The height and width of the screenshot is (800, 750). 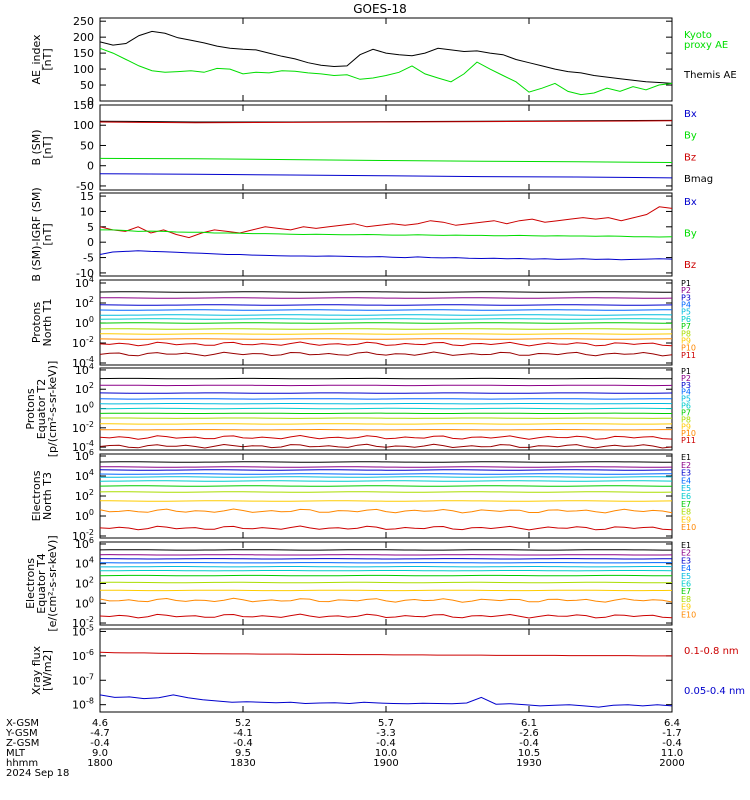 I want to click on legend-entry: E10, so click(x=688, y=527).